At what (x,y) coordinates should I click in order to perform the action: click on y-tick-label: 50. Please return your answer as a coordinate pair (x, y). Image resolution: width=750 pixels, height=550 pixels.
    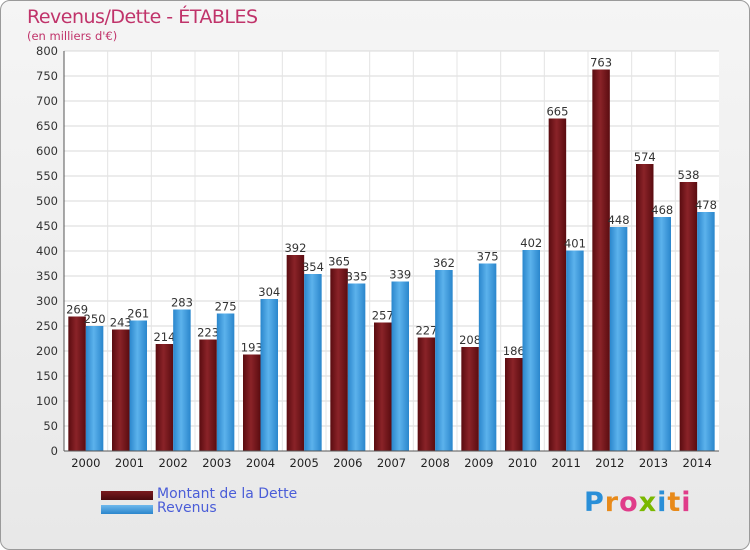
    Looking at the image, I should click on (50, 426).